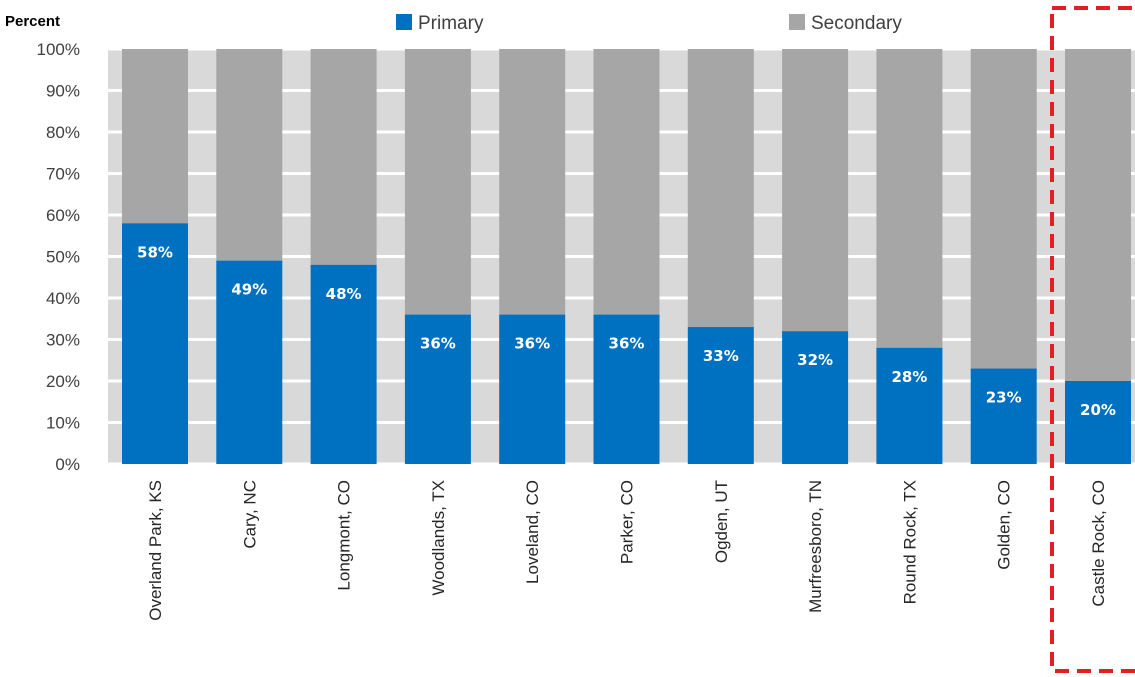 This screenshot has height=677, width=1135. I want to click on bar-primary-longmont-co, so click(343, 364).